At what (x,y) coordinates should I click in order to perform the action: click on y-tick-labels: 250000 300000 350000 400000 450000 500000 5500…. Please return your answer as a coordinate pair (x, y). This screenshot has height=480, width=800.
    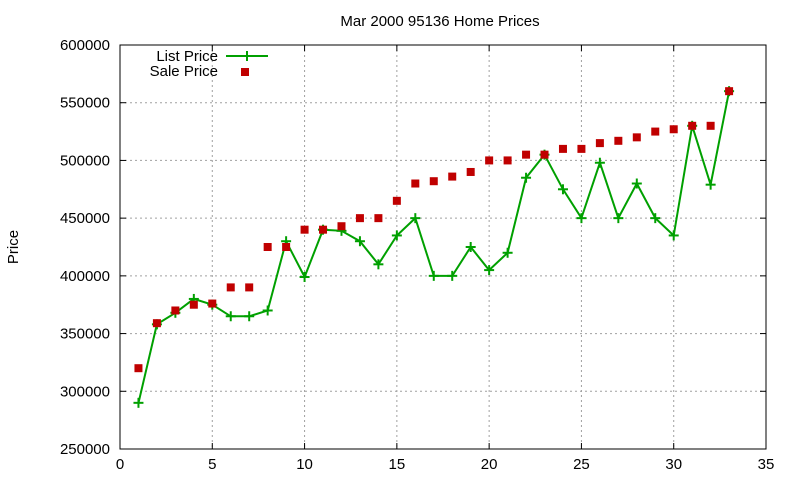
    Looking at the image, I should click on (85, 247).